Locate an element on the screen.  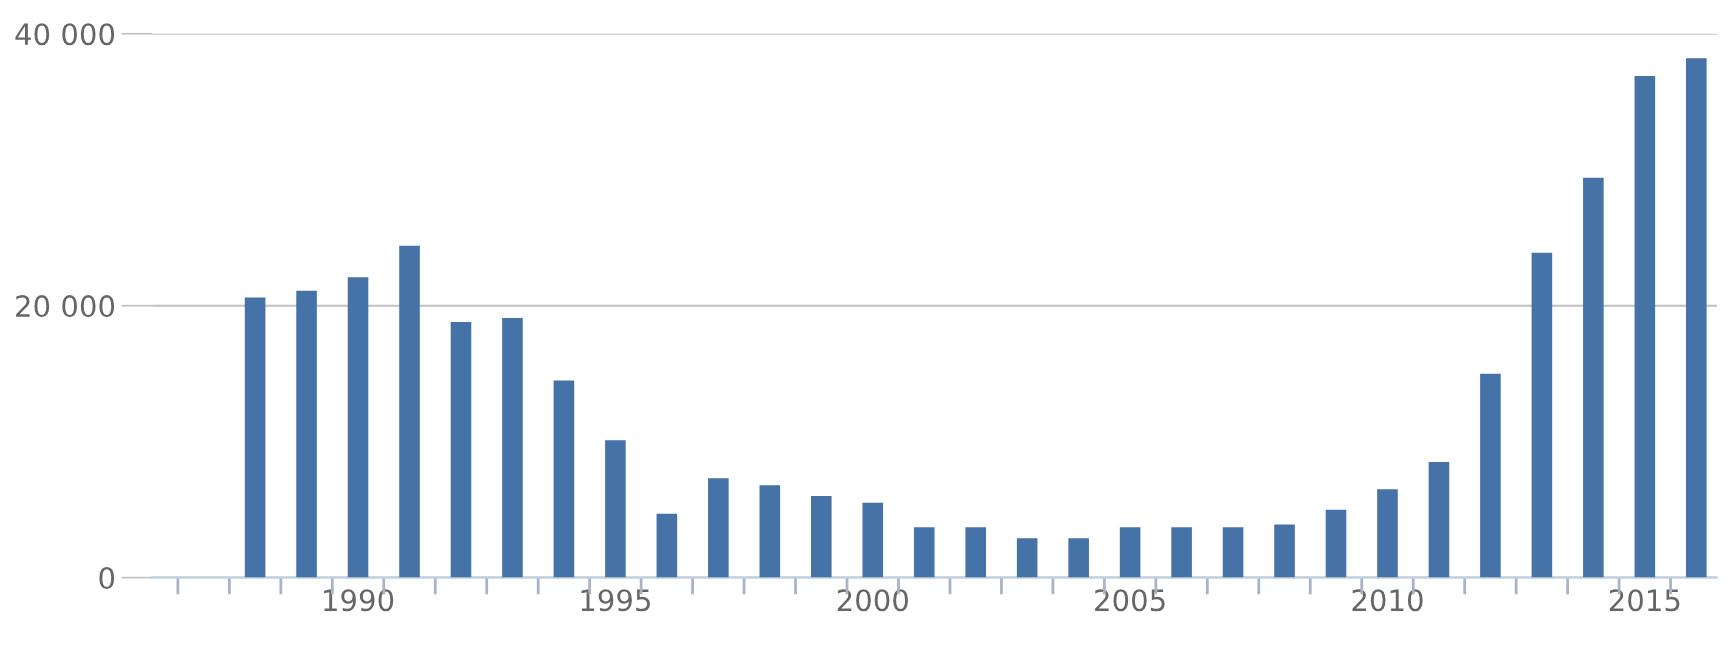
x-tick-label: 2005 is located at coordinates (1130, 600).